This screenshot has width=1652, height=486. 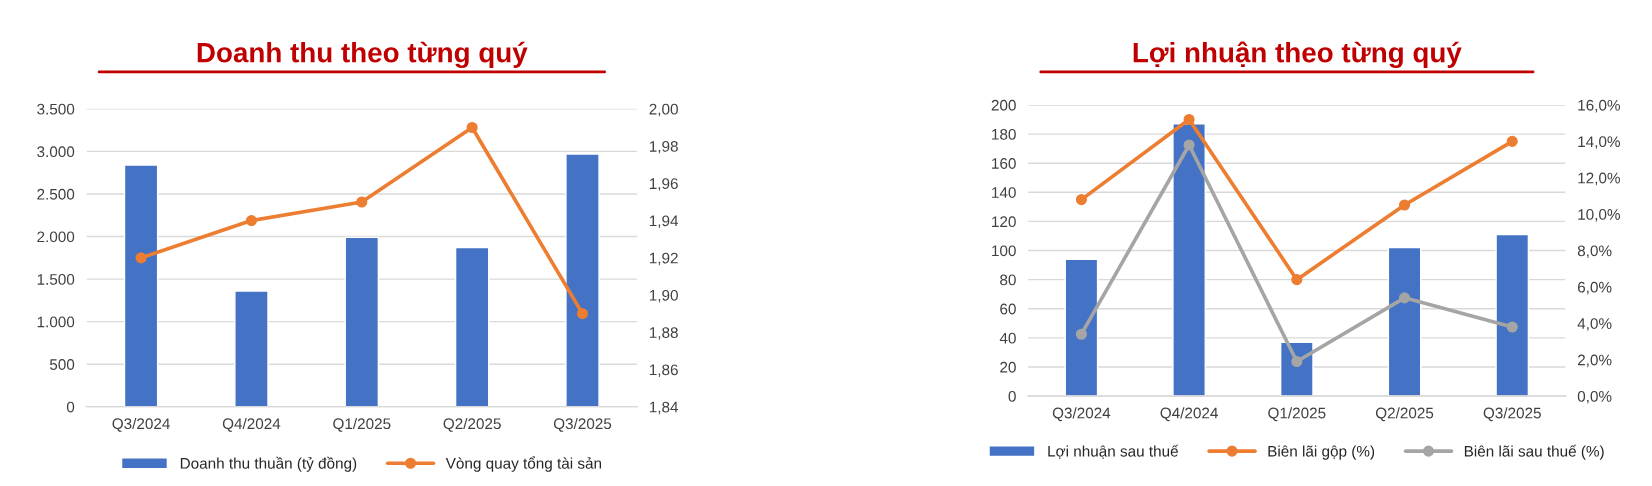 I want to click on legend-label: Vòng quay tổng tài sản, so click(x=523, y=464).